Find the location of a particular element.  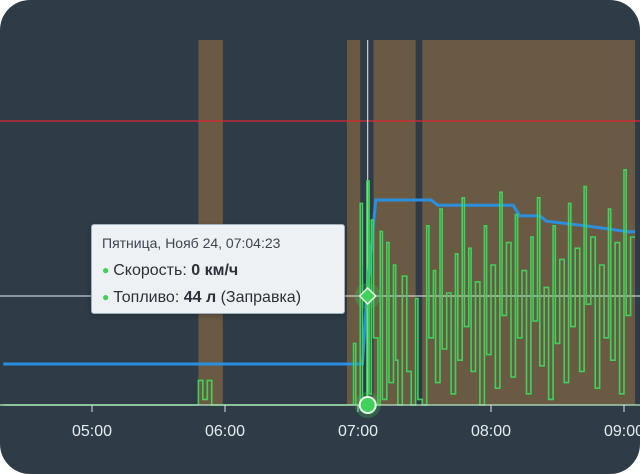

tooltip-speed-label: Скорость: is located at coordinates (150, 270).